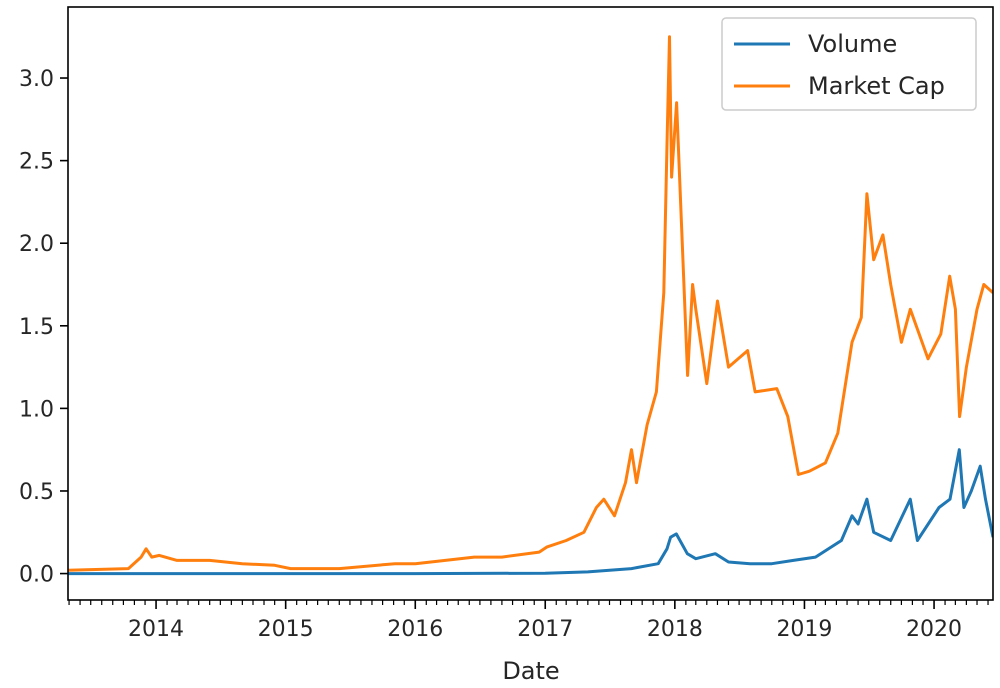 The width and height of the screenshot is (1000, 688). What do you see at coordinates (36, 162) in the screenshot?
I see `y-tick-label: 2.5` at bounding box center [36, 162].